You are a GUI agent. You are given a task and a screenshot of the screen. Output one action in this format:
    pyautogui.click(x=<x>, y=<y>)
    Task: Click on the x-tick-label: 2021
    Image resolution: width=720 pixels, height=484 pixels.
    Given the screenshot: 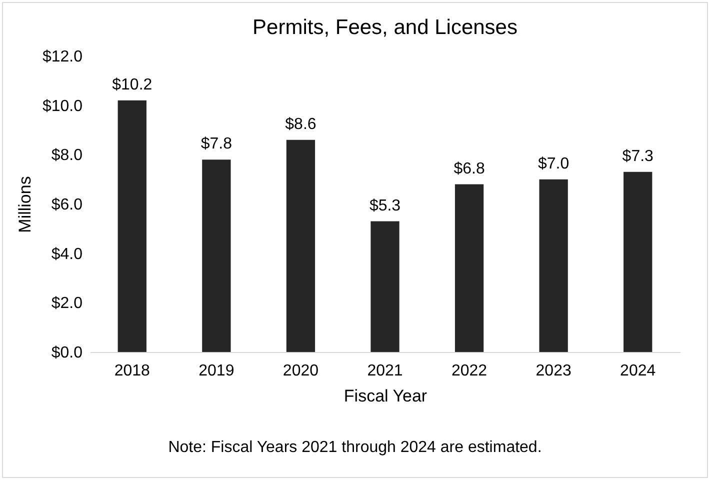 What is the action you would take?
    pyautogui.click(x=385, y=371)
    